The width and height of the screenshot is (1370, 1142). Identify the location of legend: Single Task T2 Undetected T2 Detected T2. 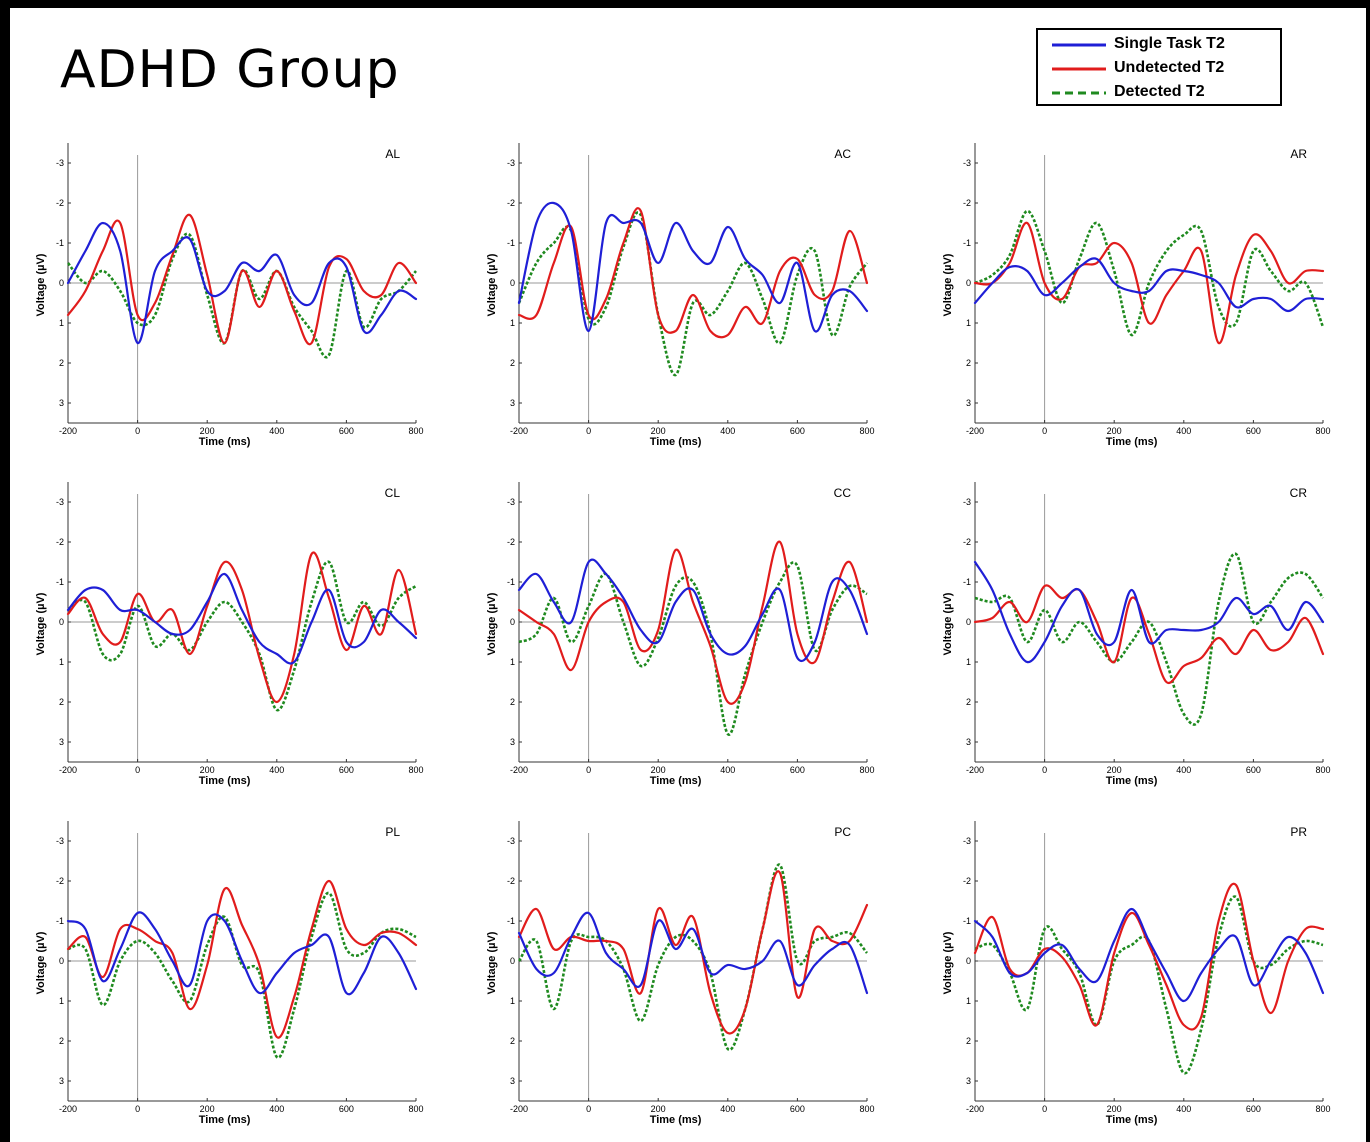
(1159, 67).